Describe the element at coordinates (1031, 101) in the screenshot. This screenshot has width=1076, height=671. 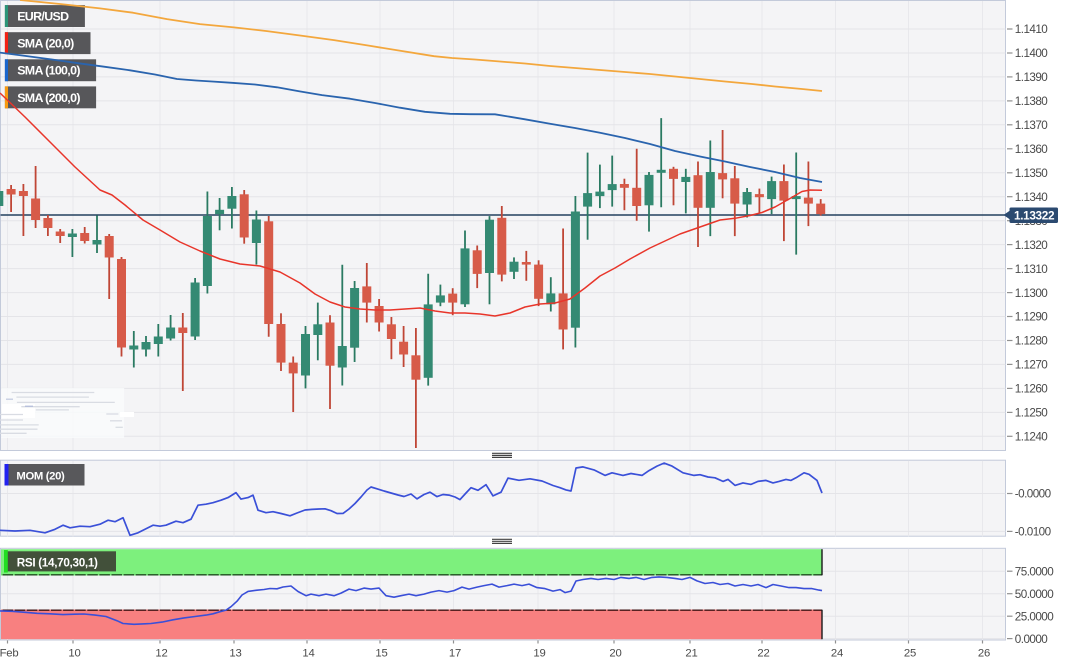
I see `svg-text: 1.1380` at that location.